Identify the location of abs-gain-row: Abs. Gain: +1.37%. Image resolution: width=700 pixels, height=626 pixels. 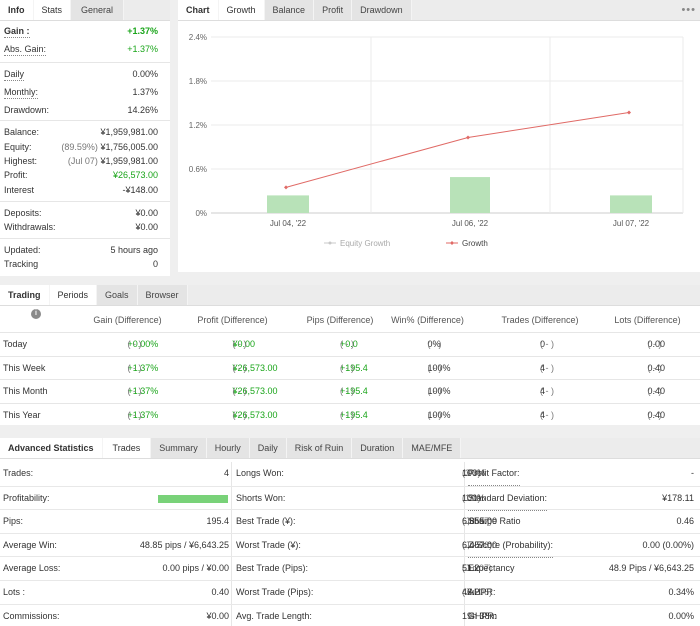
(81, 49).